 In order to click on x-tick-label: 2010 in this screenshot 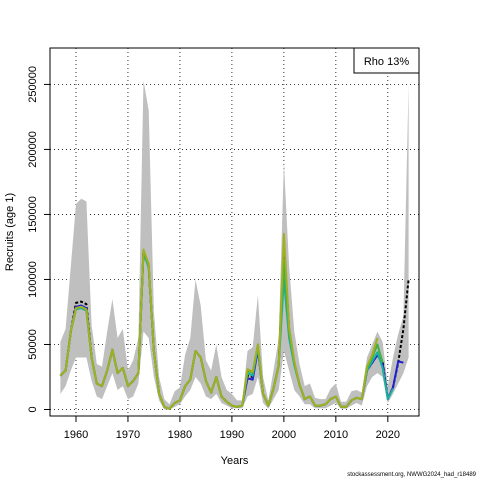, I will do `click(336, 435)`.